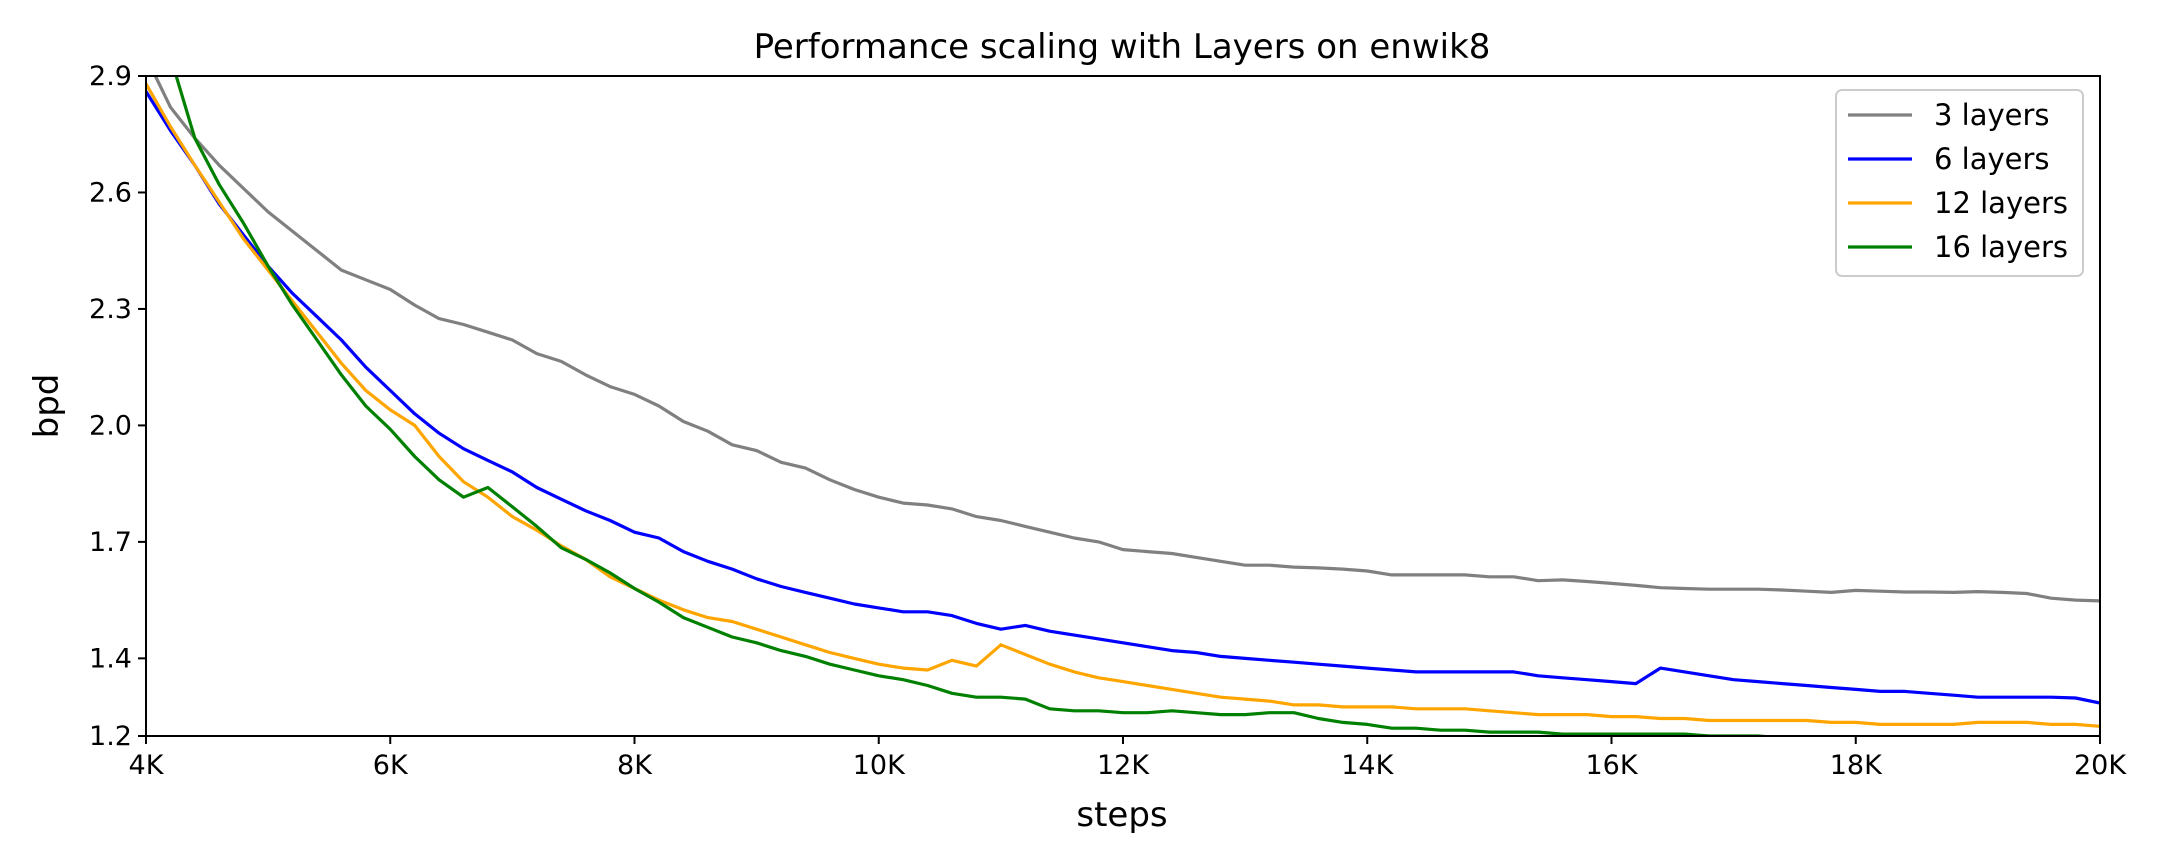 The width and height of the screenshot is (2160, 864). What do you see at coordinates (879, 765) in the screenshot?
I see `x-tick-label: 10K` at bounding box center [879, 765].